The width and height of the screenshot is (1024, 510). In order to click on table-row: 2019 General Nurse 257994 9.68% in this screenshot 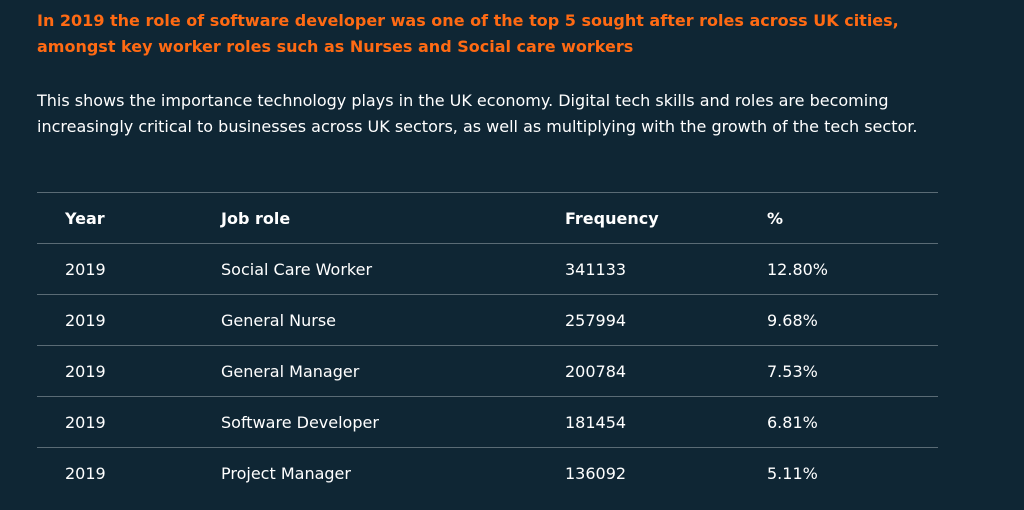, I will do `click(487, 320)`.